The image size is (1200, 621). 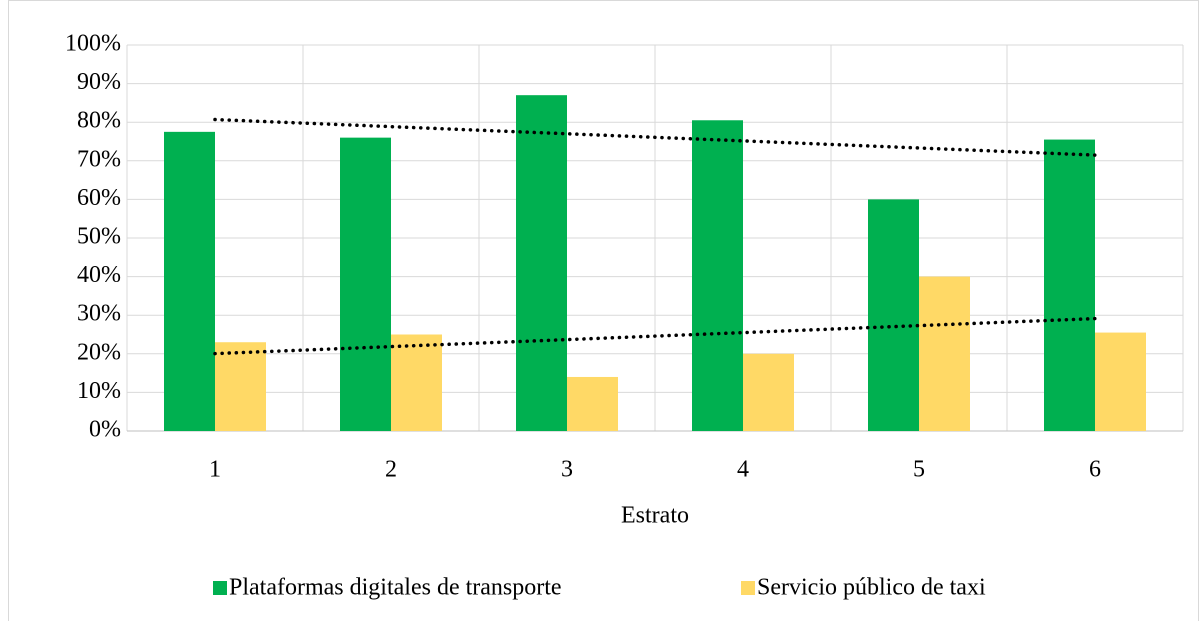 What do you see at coordinates (99, 237) in the screenshot?
I see `y-tick-label: 50%` at bounding box center [99, 237].